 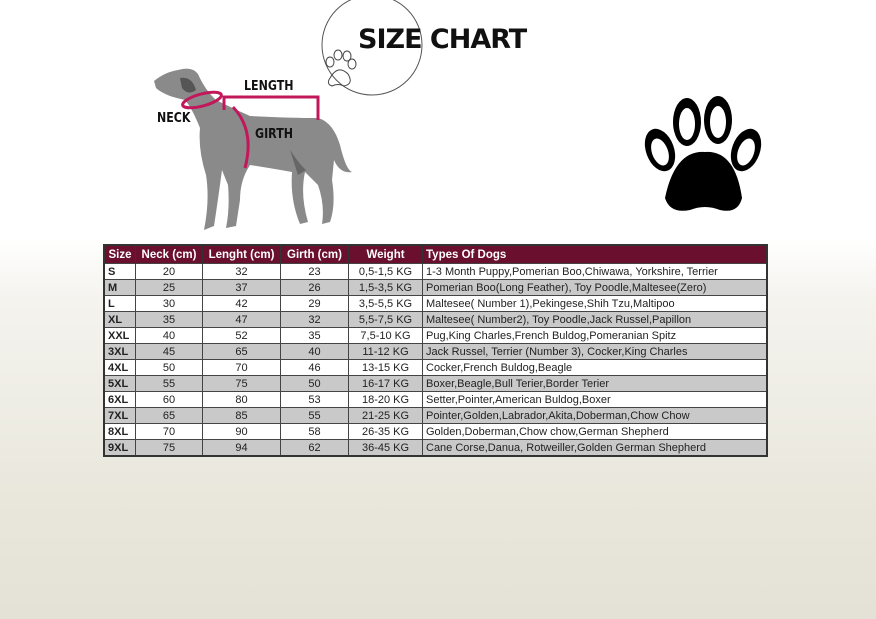 What do you see at coordinates (119, 271) in the screenshot?
I see `size-cell: S` at bounding box center [119, 271].